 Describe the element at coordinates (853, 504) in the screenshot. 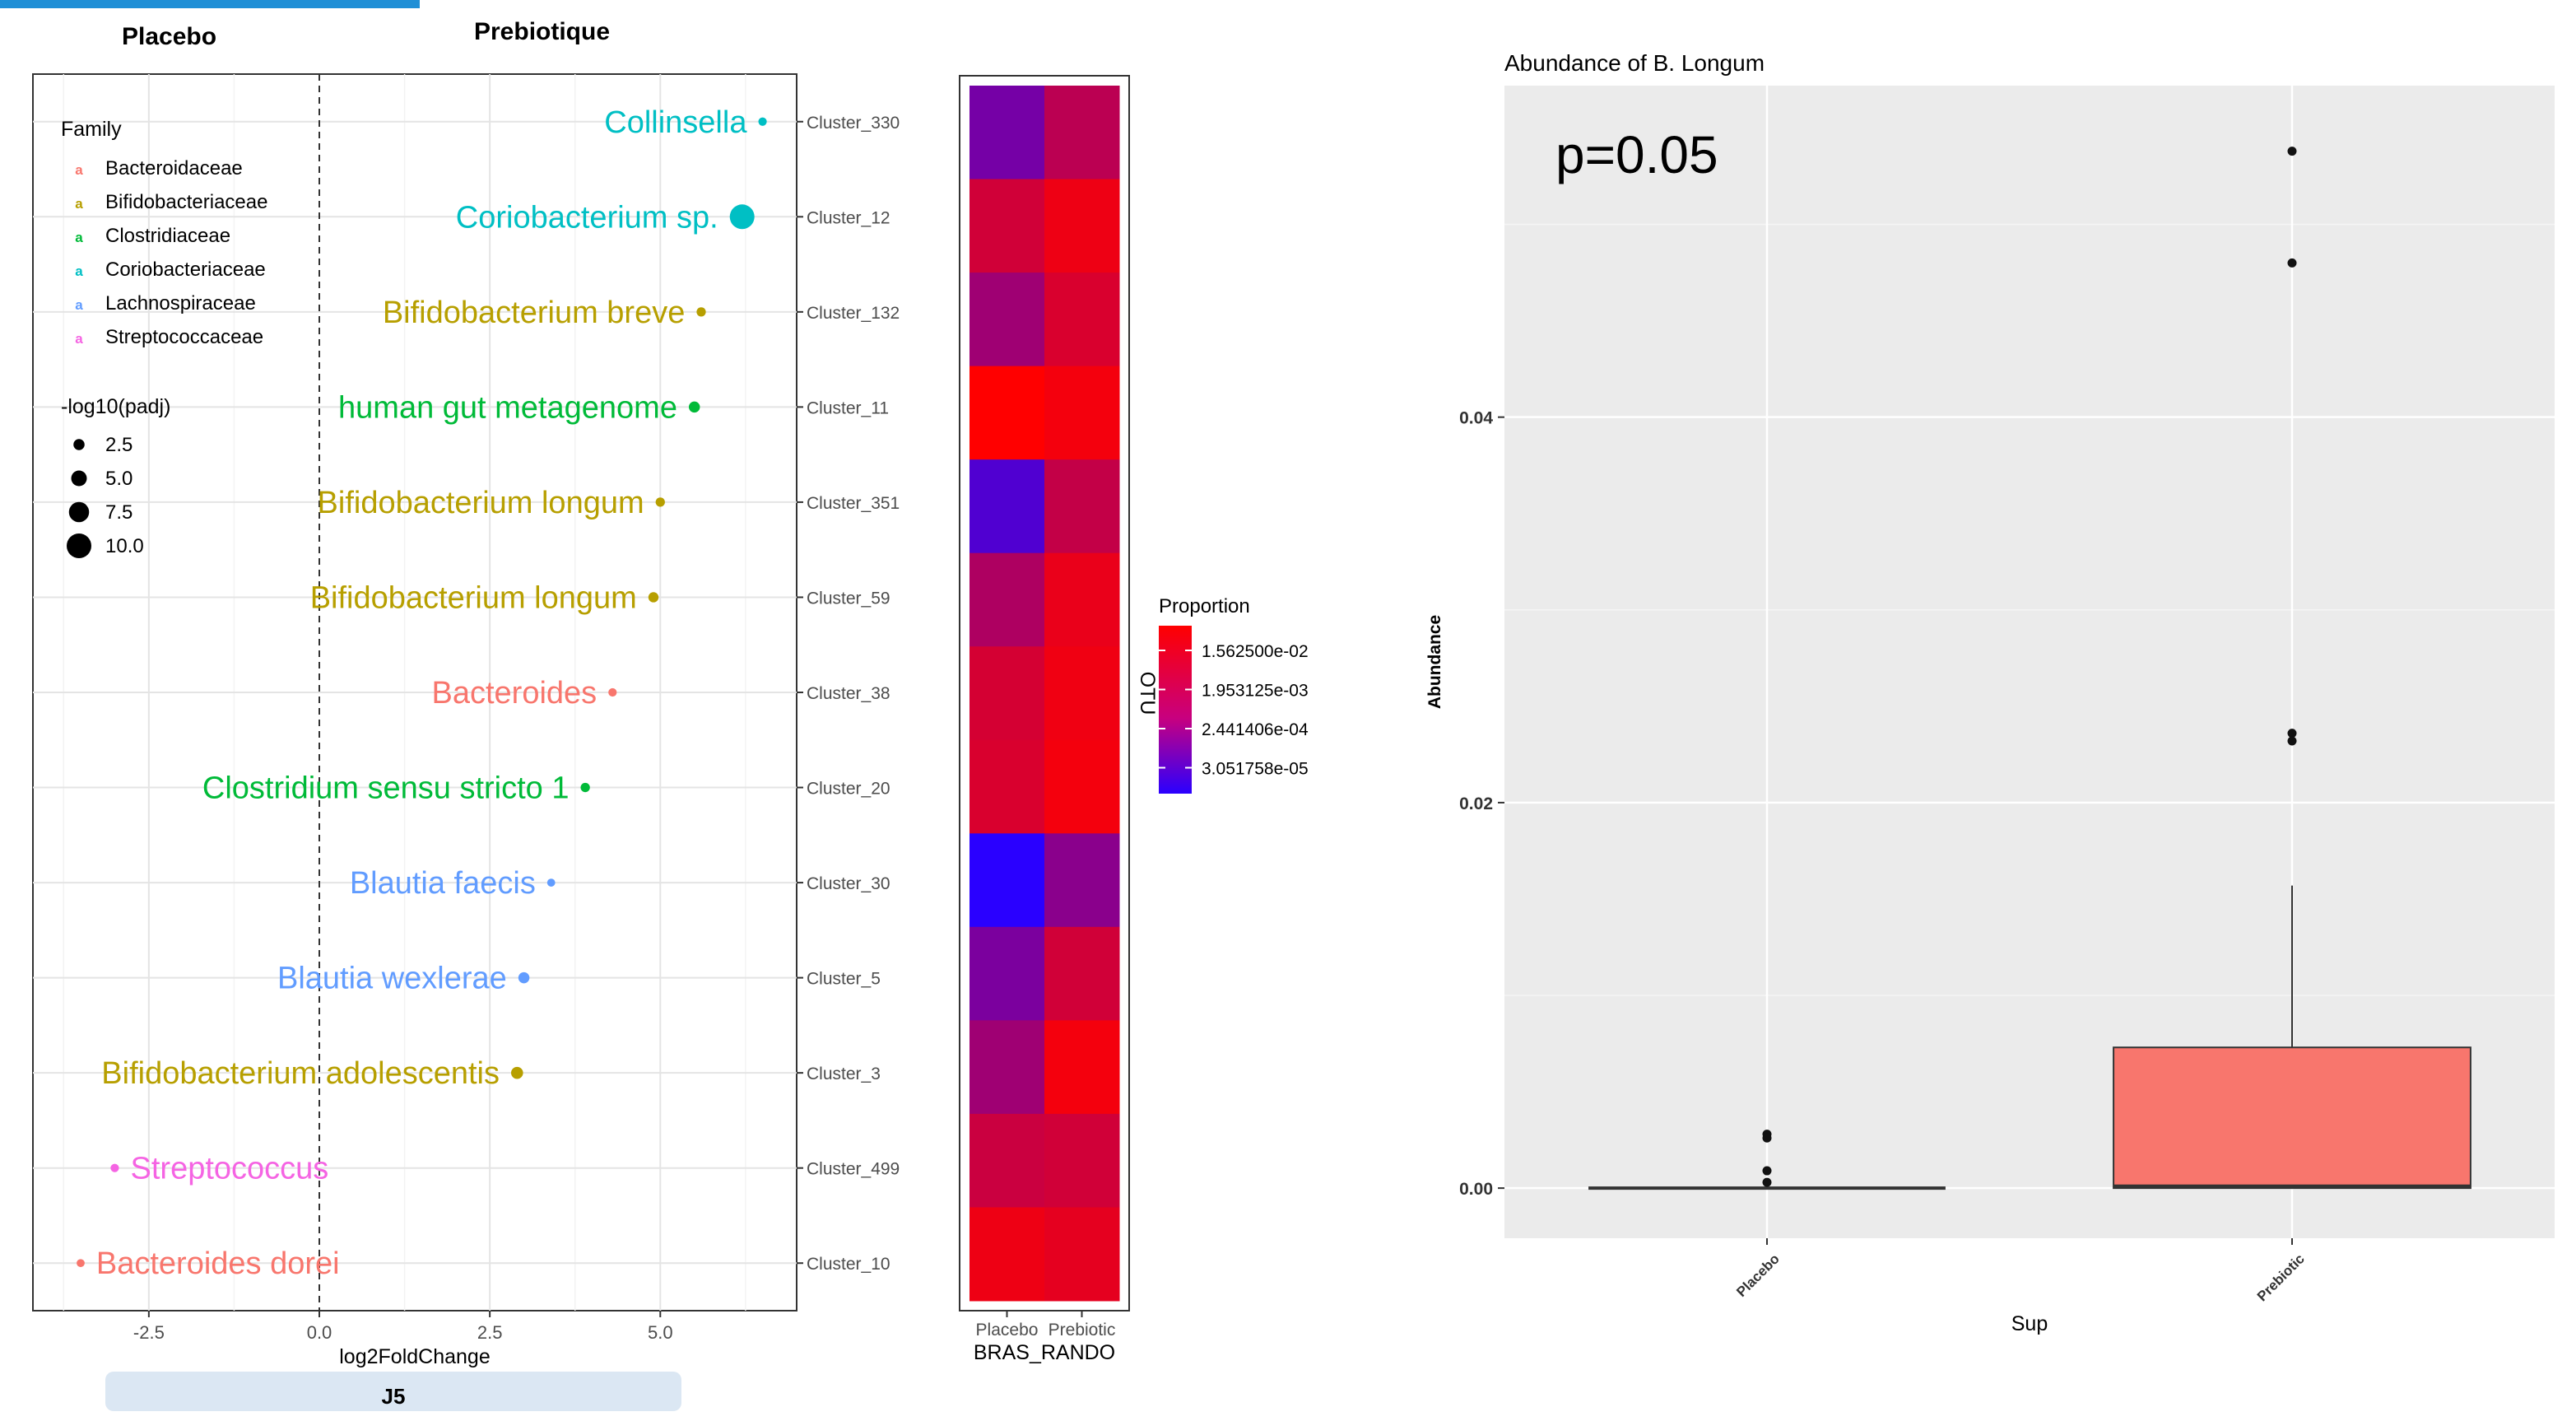

I see `otu-tick-label: Cluster_351` at that location.